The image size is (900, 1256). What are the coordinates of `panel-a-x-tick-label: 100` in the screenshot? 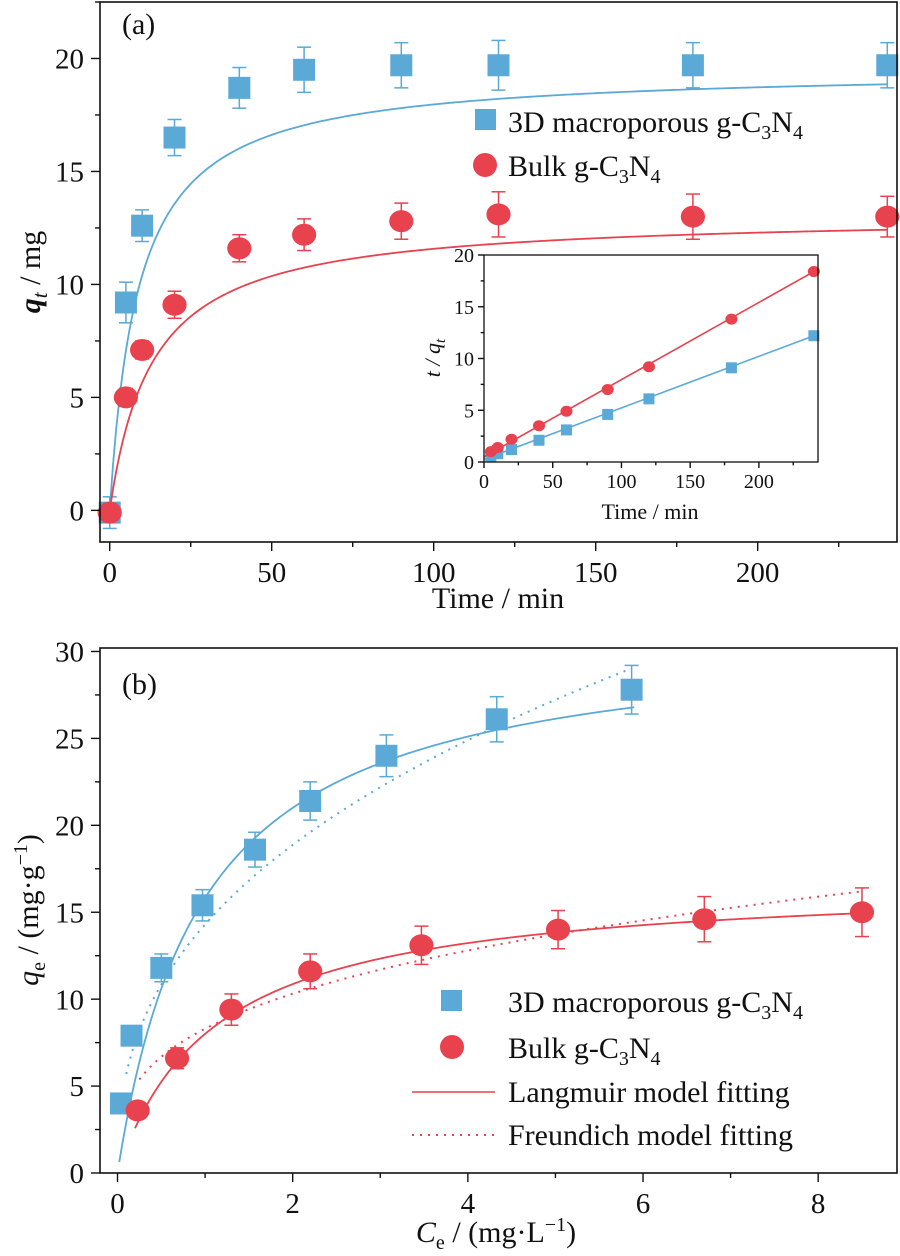 It's located at (434, 573).